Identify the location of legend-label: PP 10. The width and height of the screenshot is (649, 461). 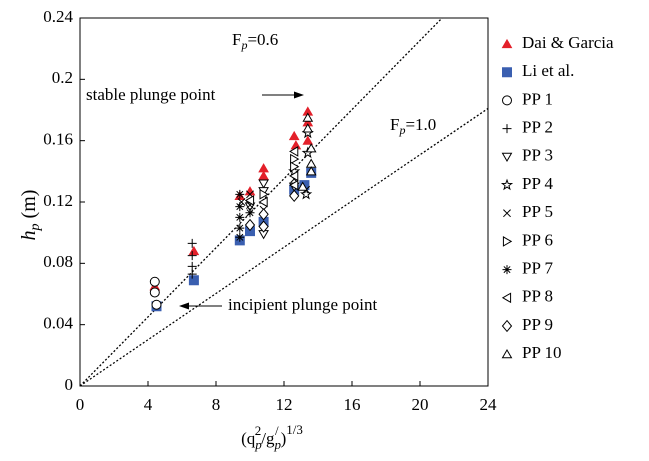
(542, 352).